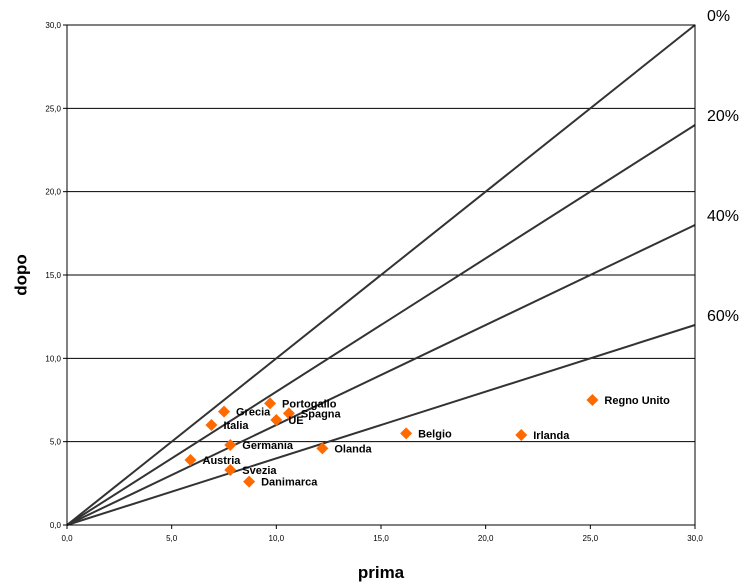  I want to click on data-point-label: Germania, so click(268, 446).